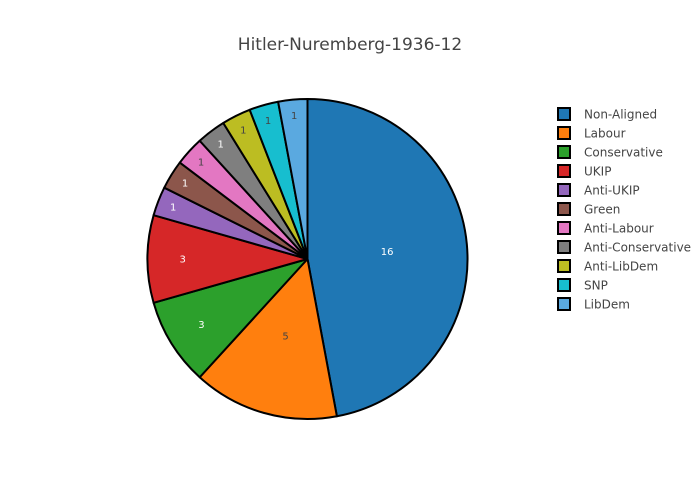  What do you see at coordinates (564, 209) in the screenshot?
I see `legend-swatch-green` at bounding box center [564, 209].